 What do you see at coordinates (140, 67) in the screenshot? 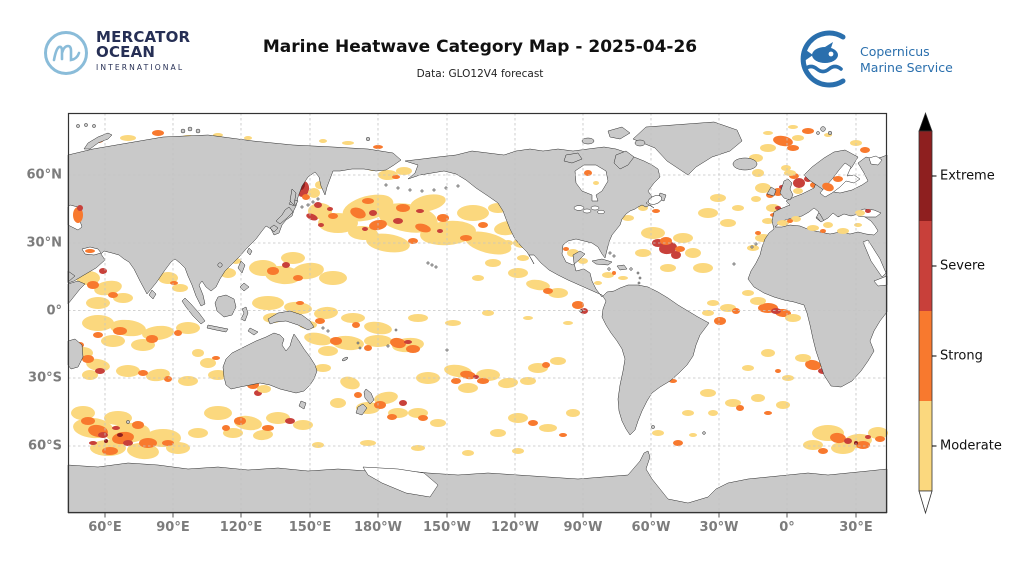
I see `international-word: INTERNATIONAL` at bounding box center [140, 67].